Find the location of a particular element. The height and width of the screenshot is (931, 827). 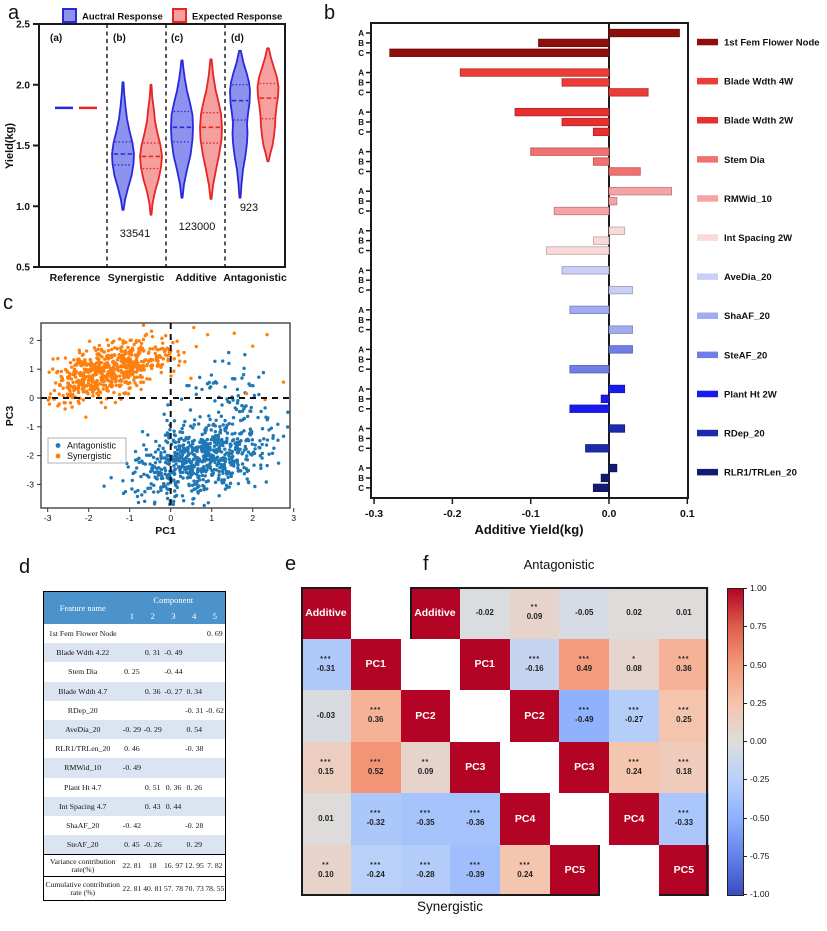

corr-cell: *** -0.31 is located at coordinates (326, 664).